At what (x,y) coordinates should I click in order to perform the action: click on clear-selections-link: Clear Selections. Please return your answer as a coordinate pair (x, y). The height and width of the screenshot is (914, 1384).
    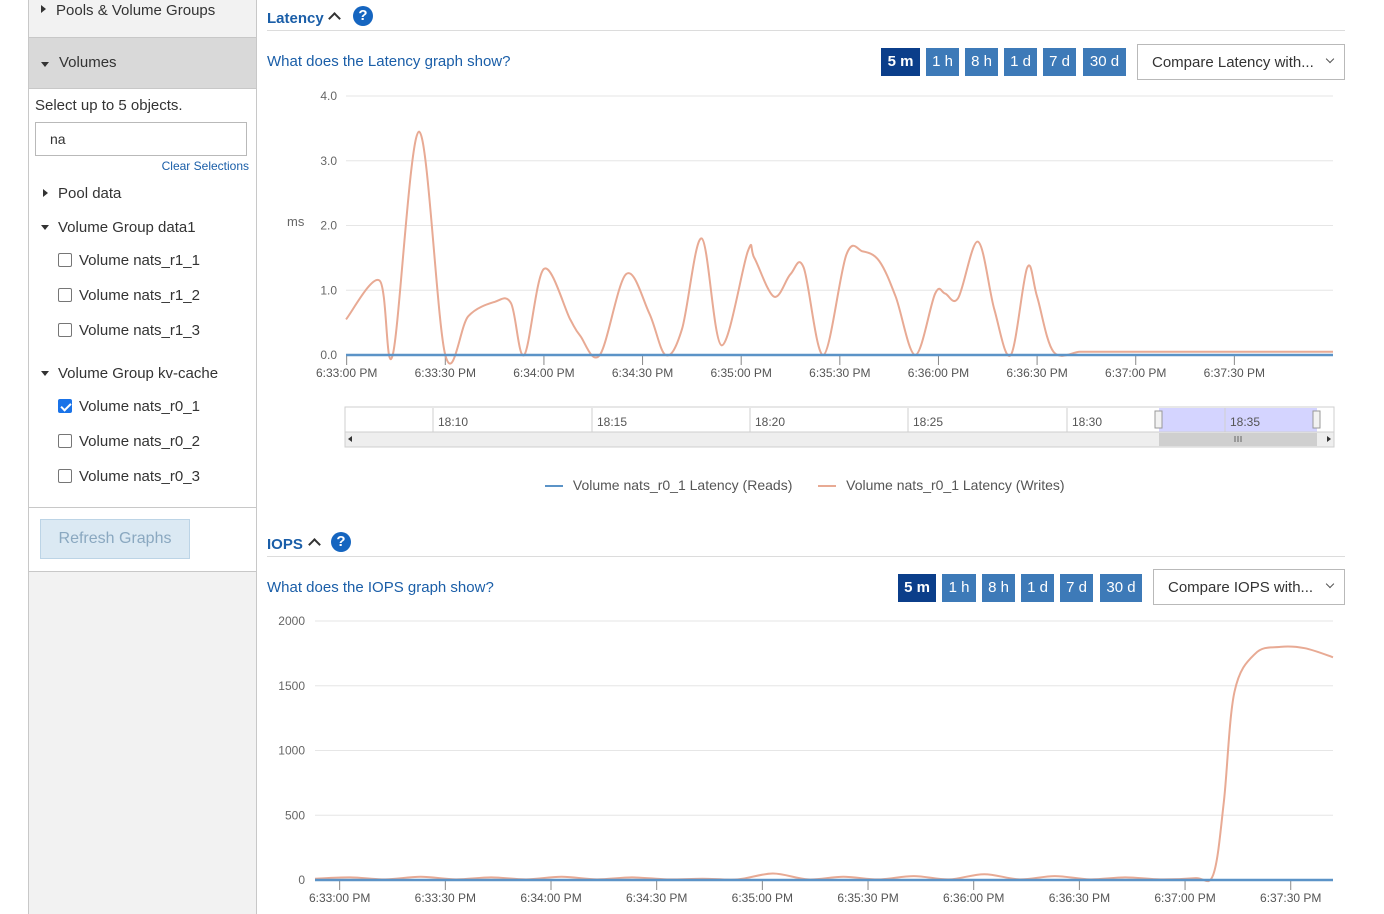
    Looking at the image, I should click on (205, 166).